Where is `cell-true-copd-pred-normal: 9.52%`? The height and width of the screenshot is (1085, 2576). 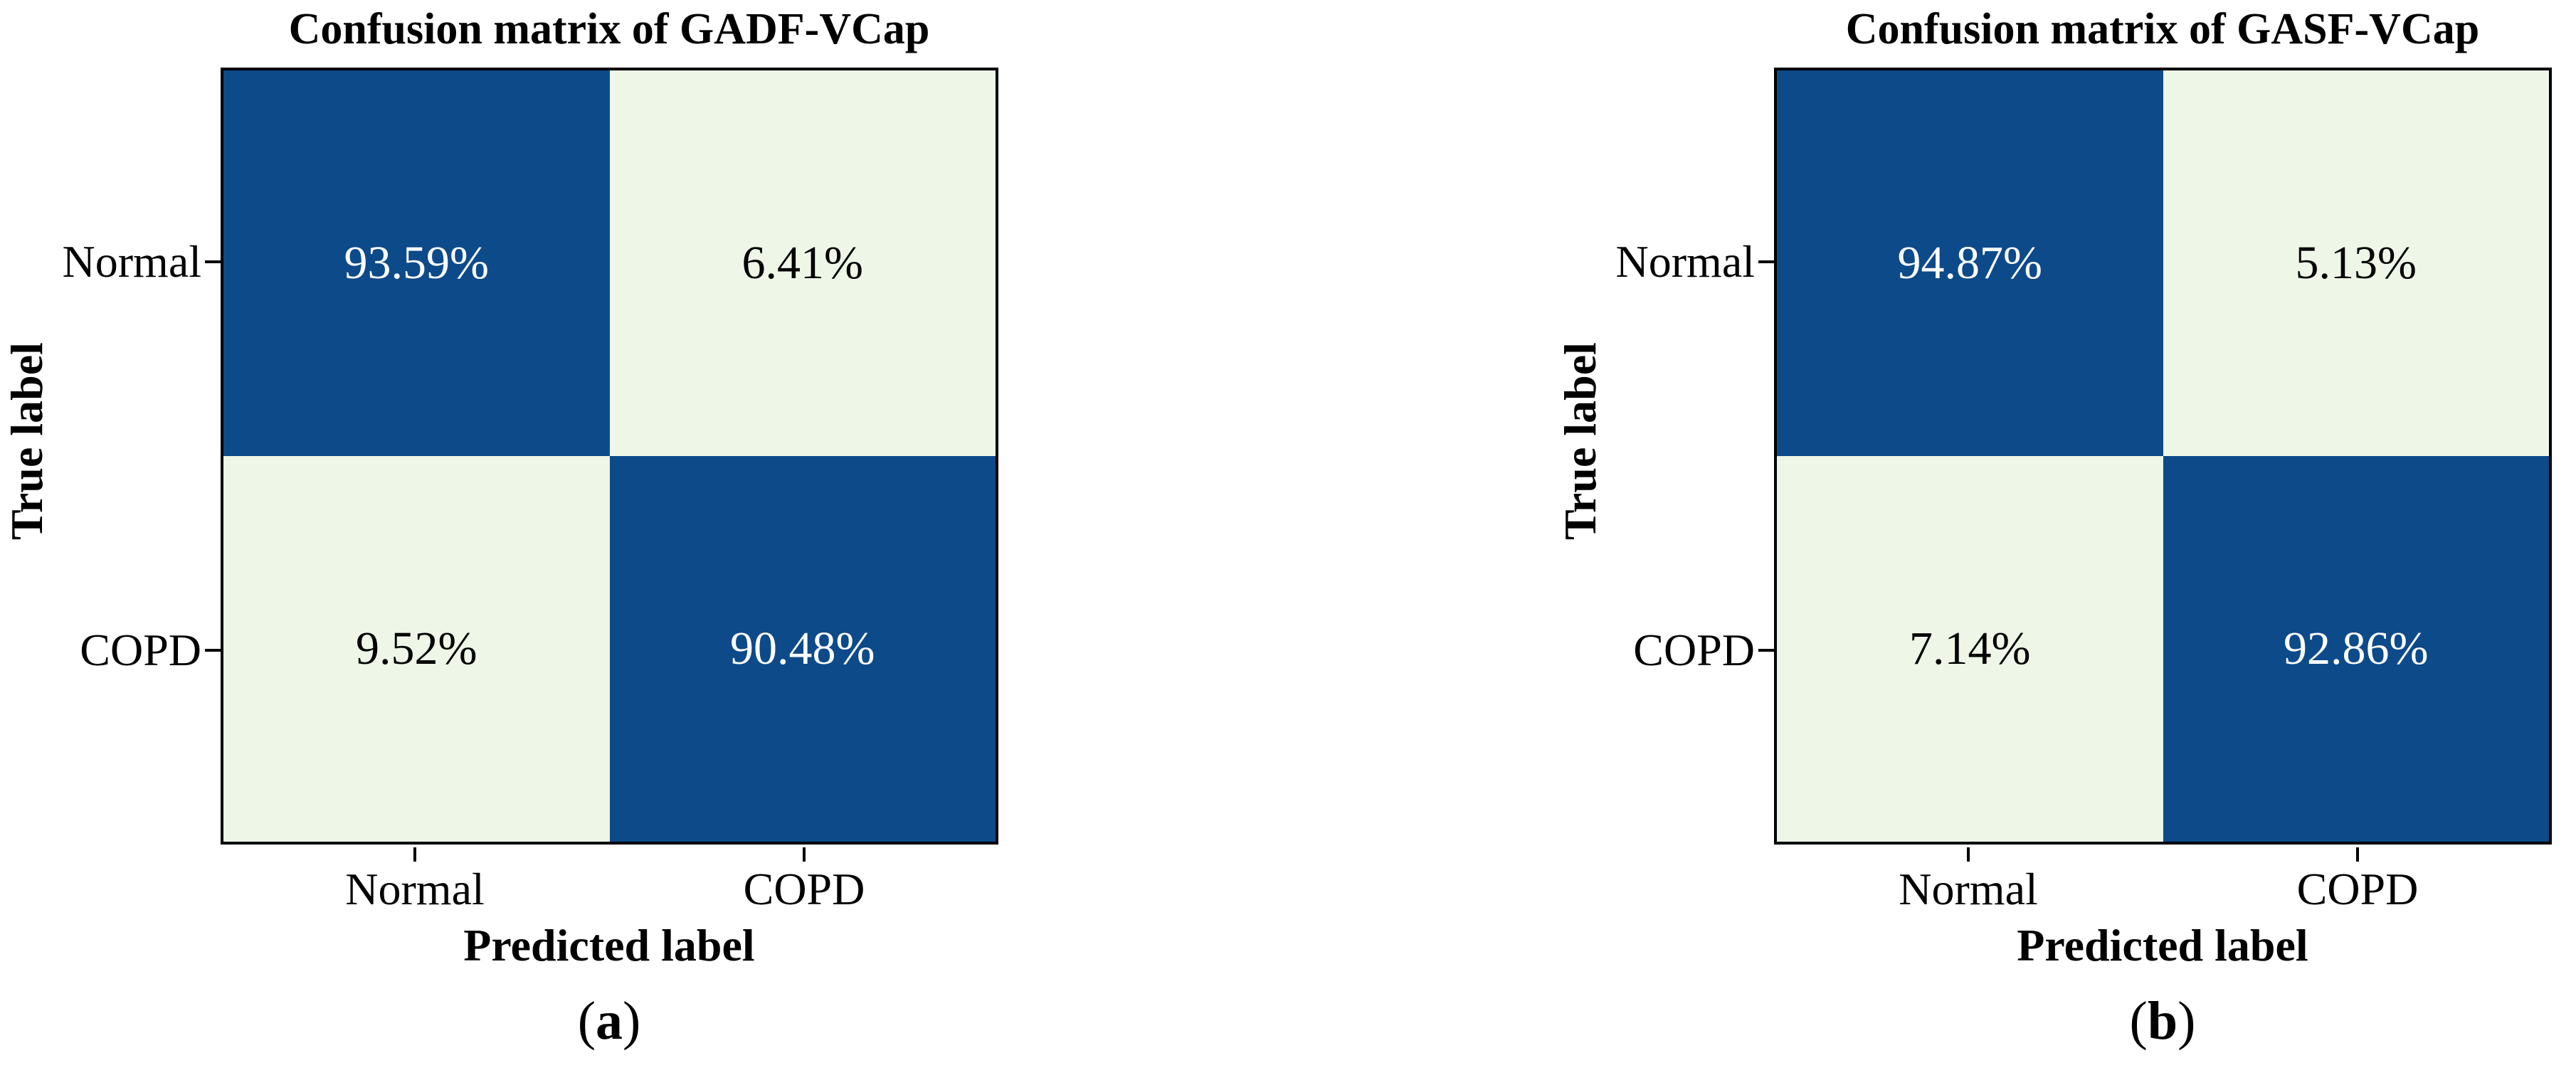
cell-true-copd-pred-normal: 9.52% is located at coordinates (416, 649).